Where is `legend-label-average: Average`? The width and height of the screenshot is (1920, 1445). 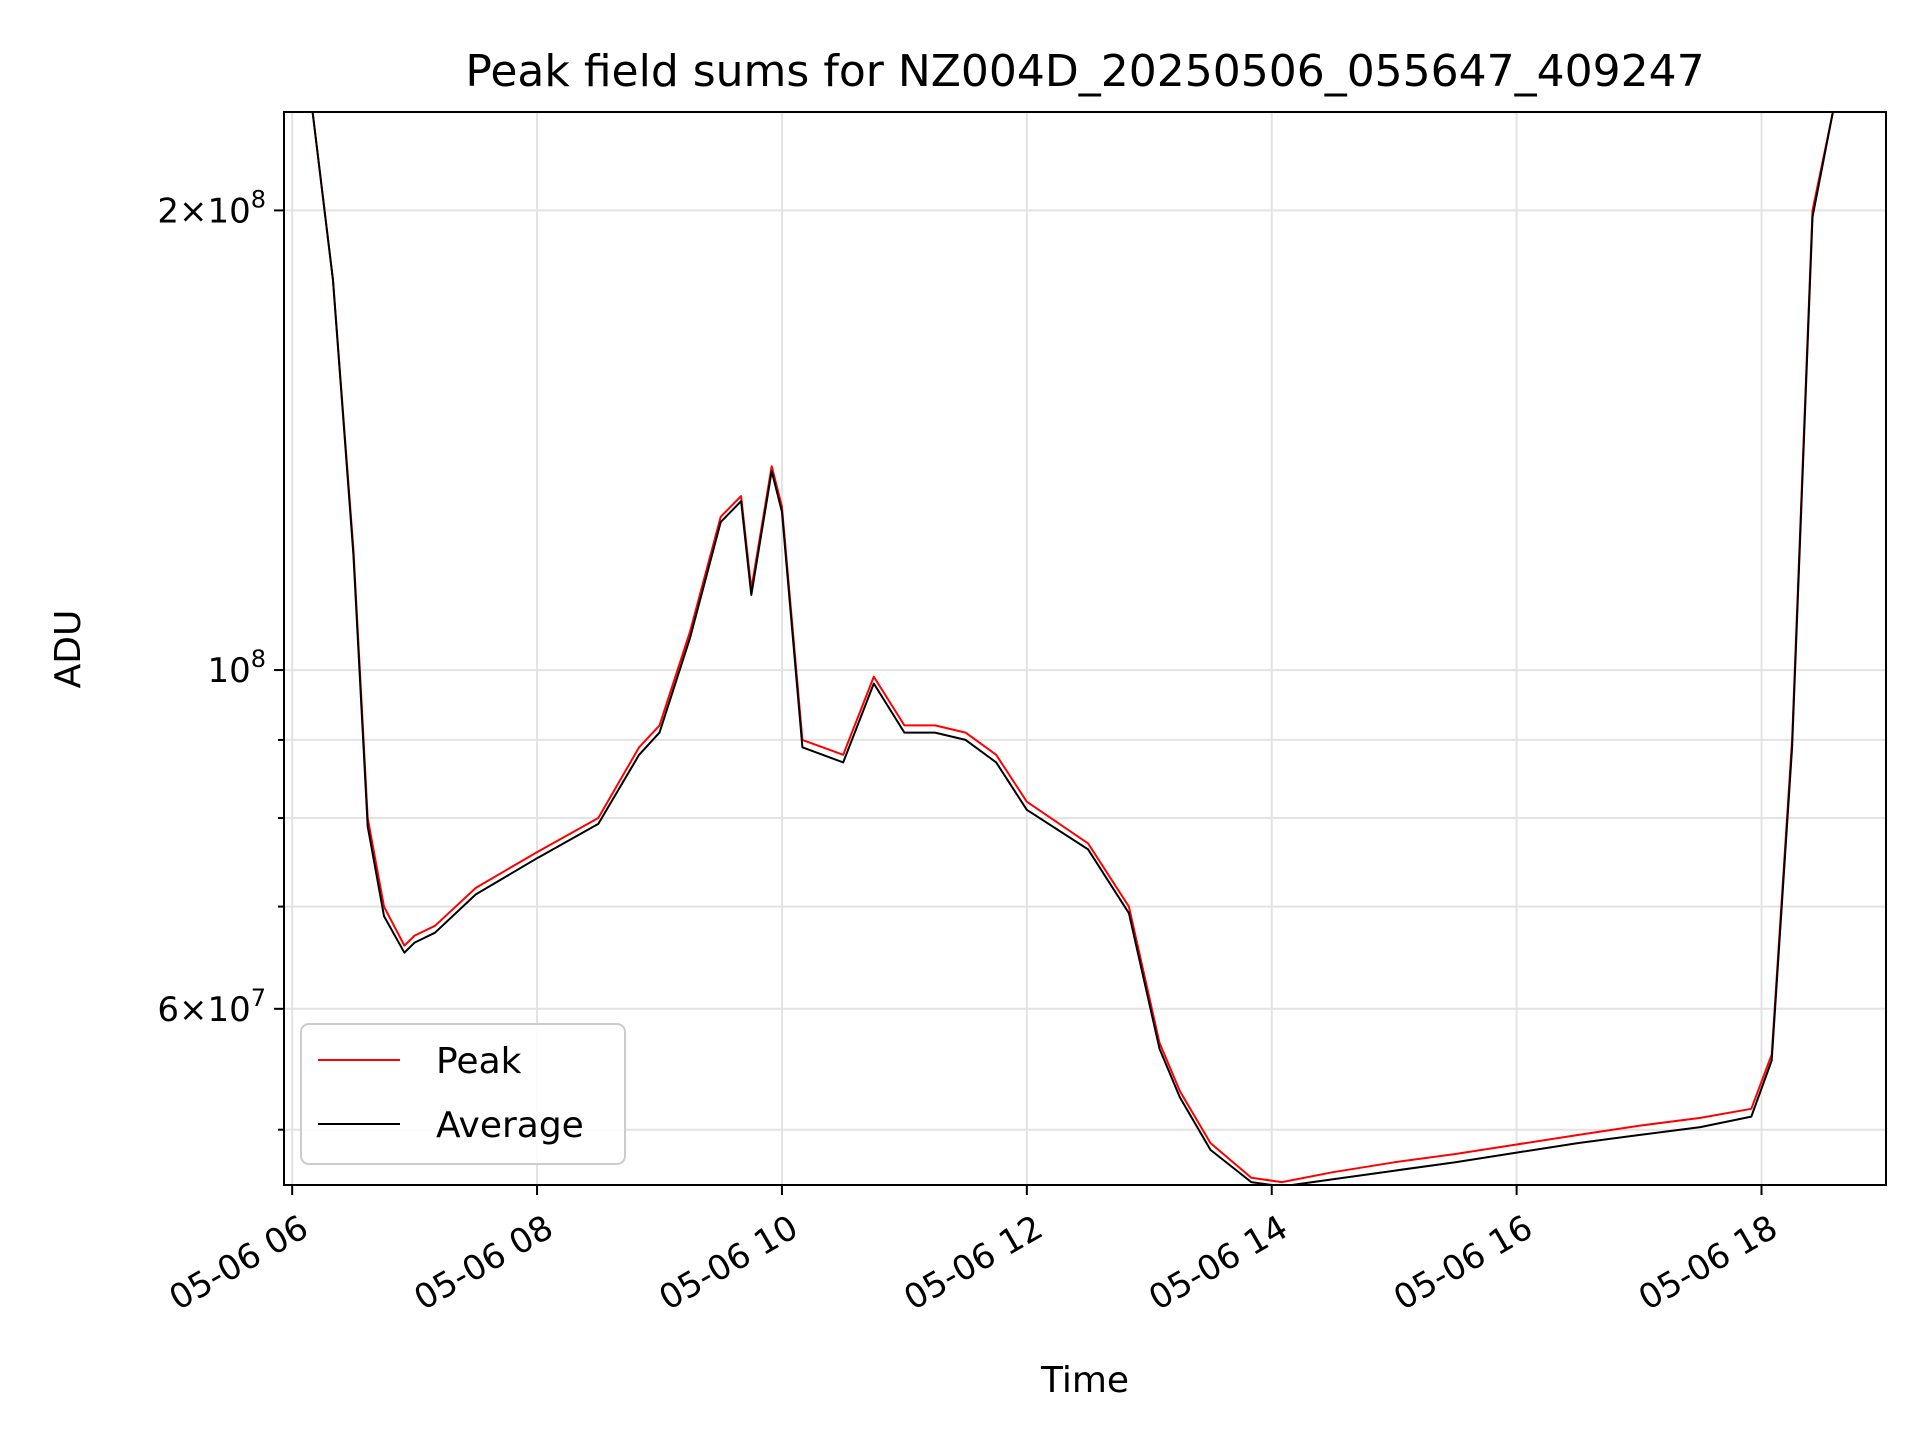
legend-label-average: Average is located at coordinates (510, 1125).